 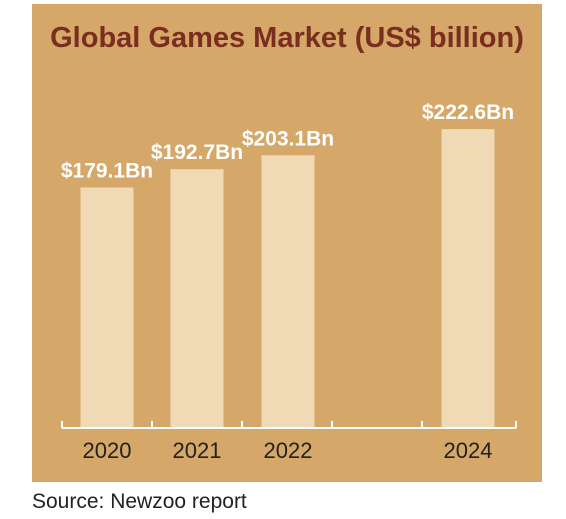 I want to click on bar-2020, so click(x=107, y=307).